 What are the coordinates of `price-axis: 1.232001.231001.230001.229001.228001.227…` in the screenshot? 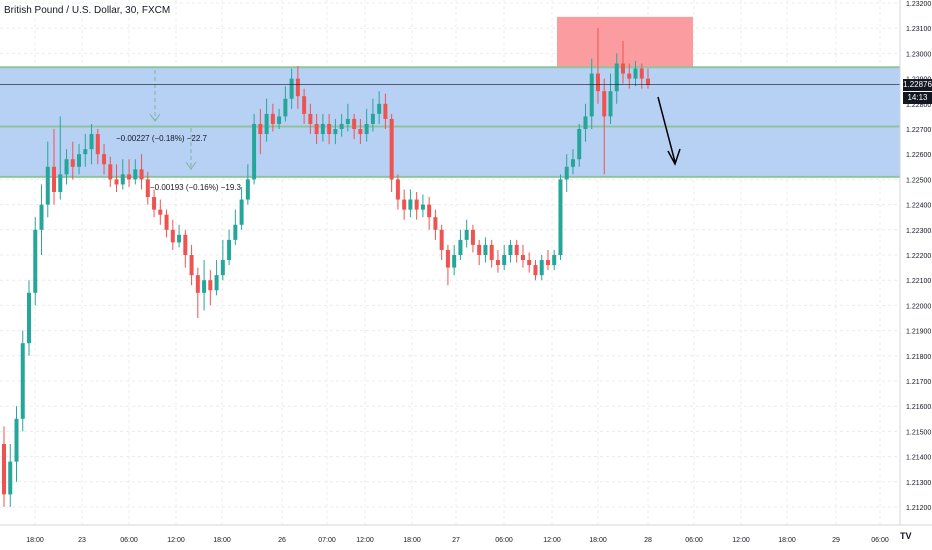 It's located at (918, 256).